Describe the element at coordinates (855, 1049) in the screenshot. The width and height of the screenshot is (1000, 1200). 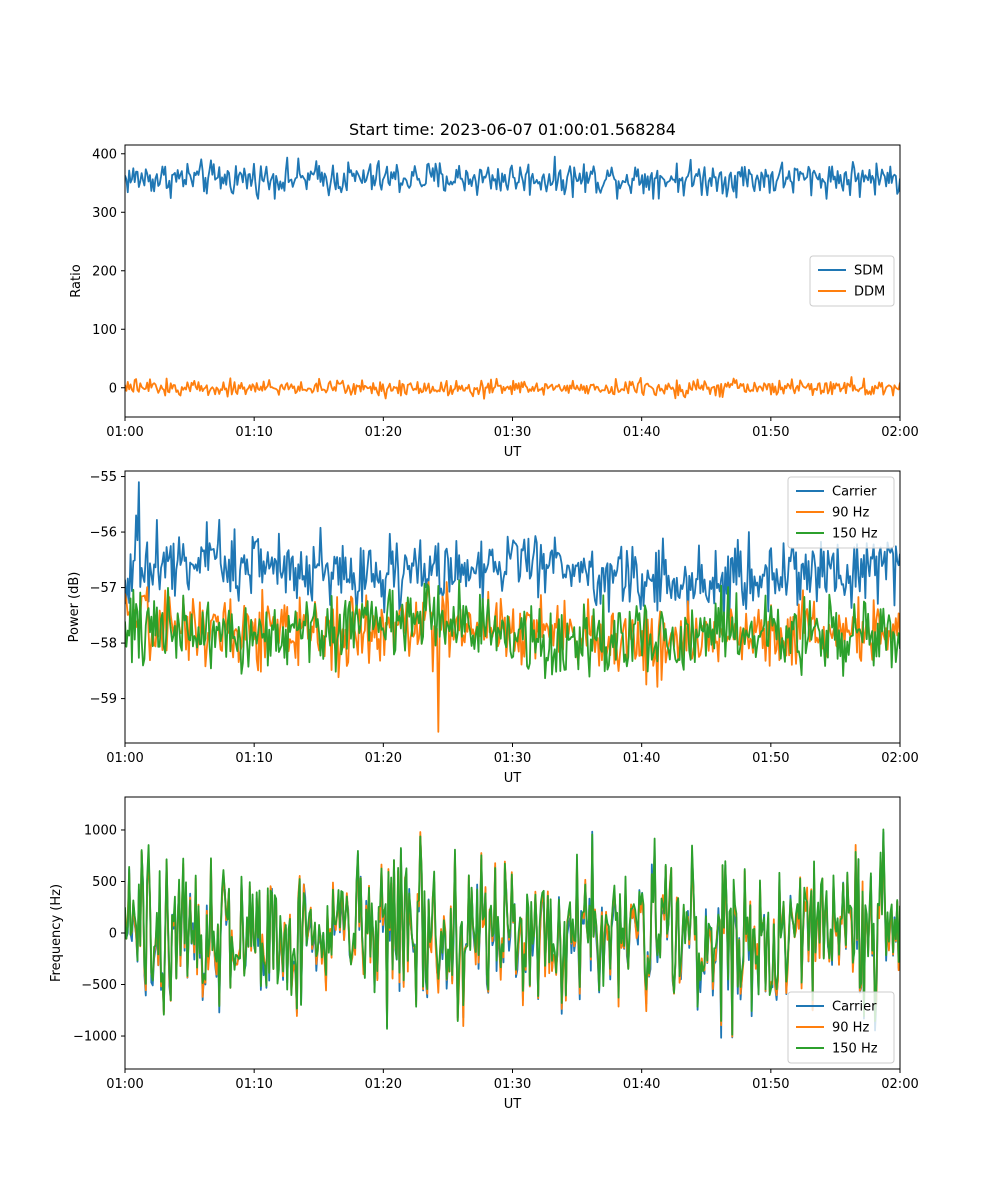
I see `frequency-legend-label: 150 Hz` at that location.